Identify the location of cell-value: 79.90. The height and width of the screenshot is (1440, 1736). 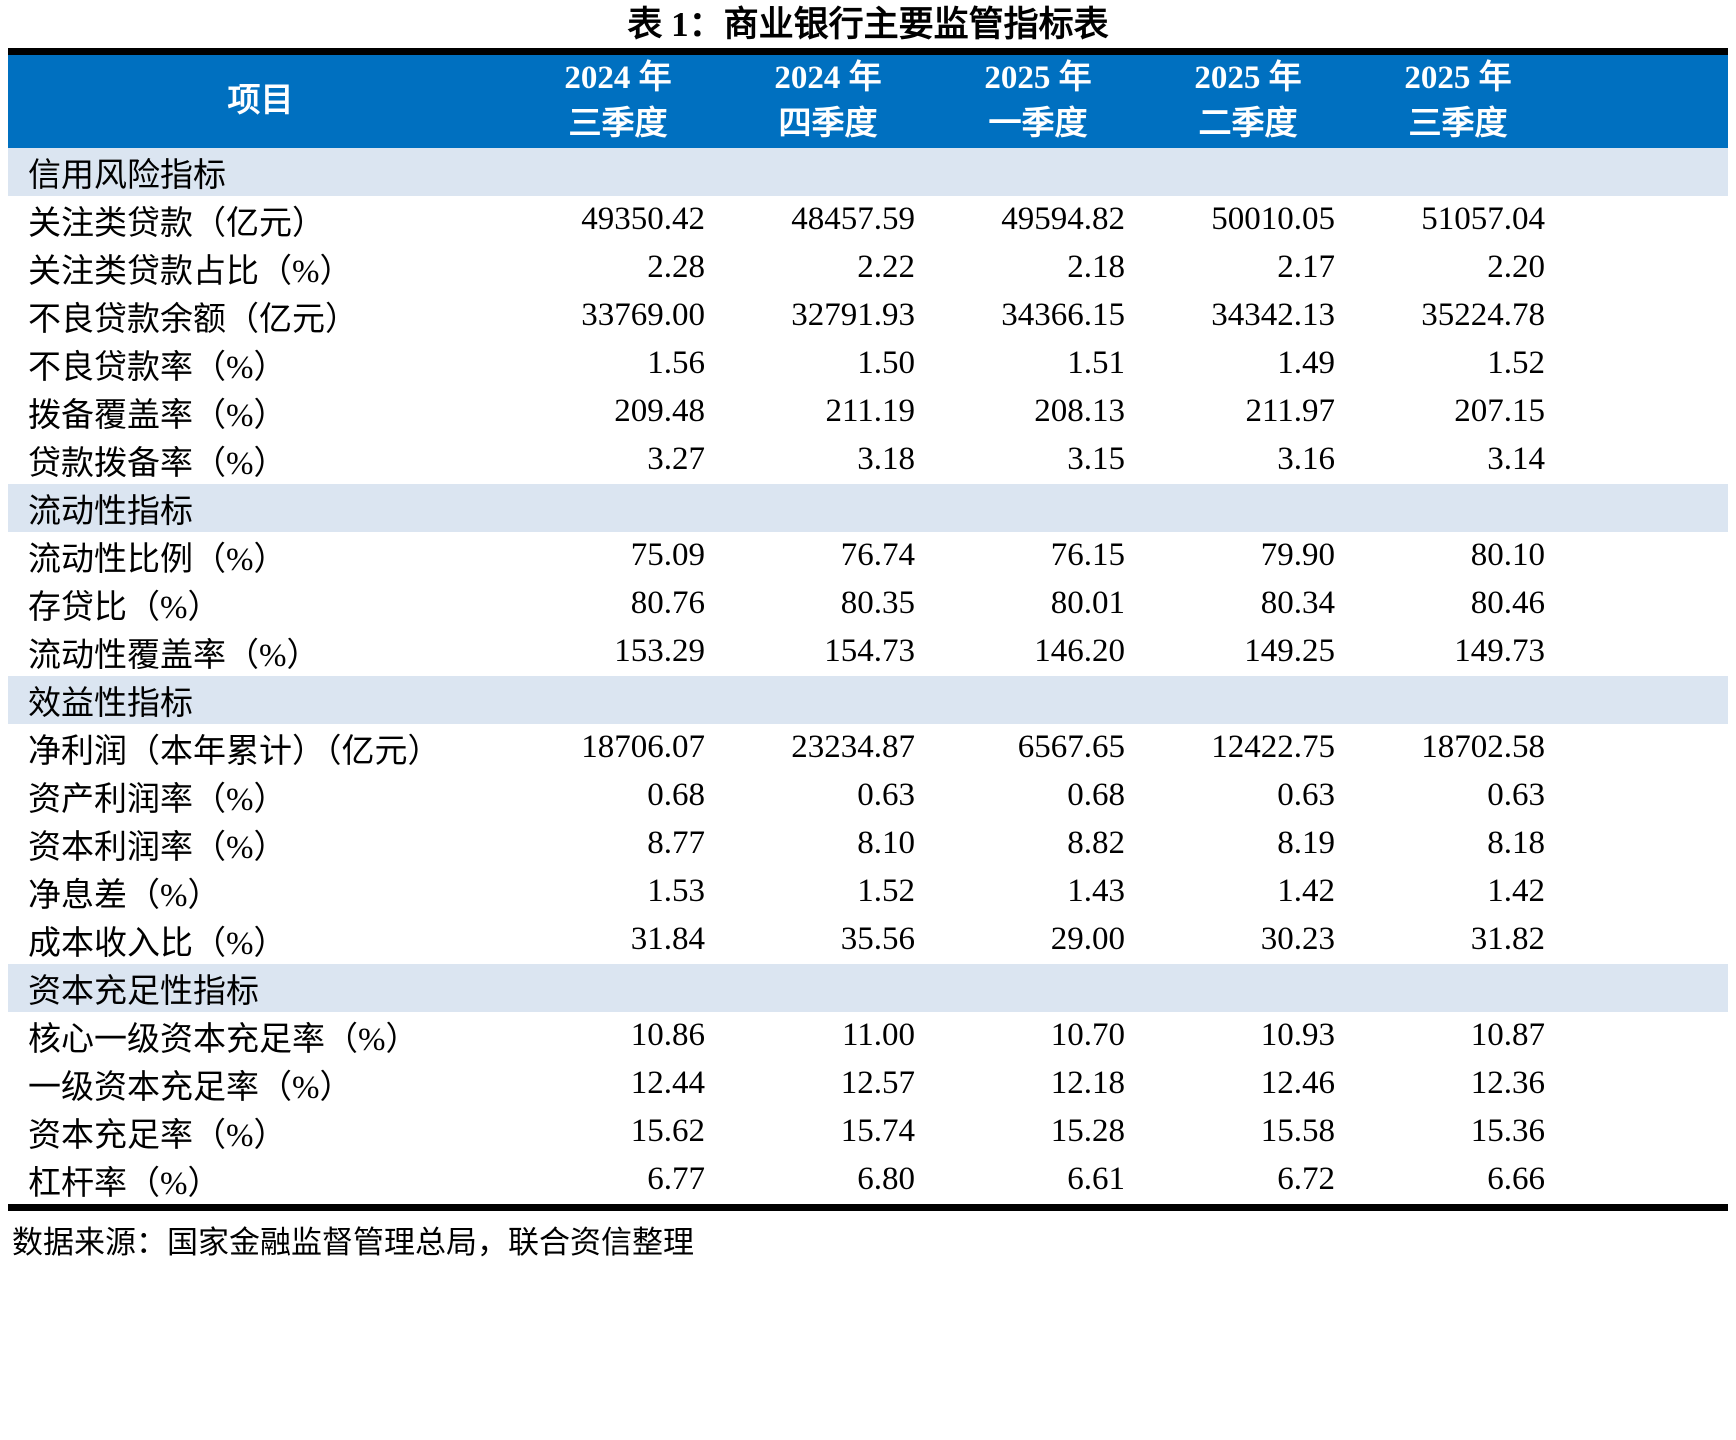
(1297, 555).